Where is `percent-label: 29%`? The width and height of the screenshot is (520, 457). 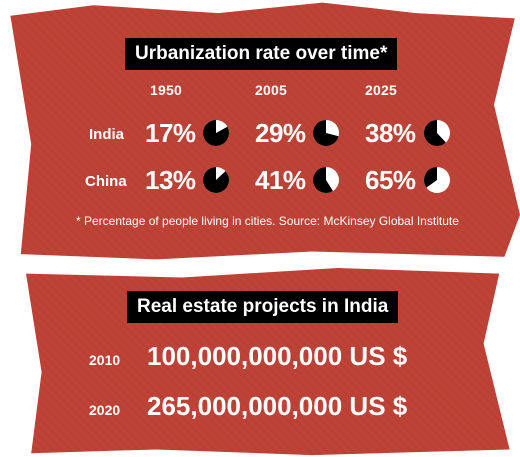 percent-label: 29% is located at coordinates (280, 133).